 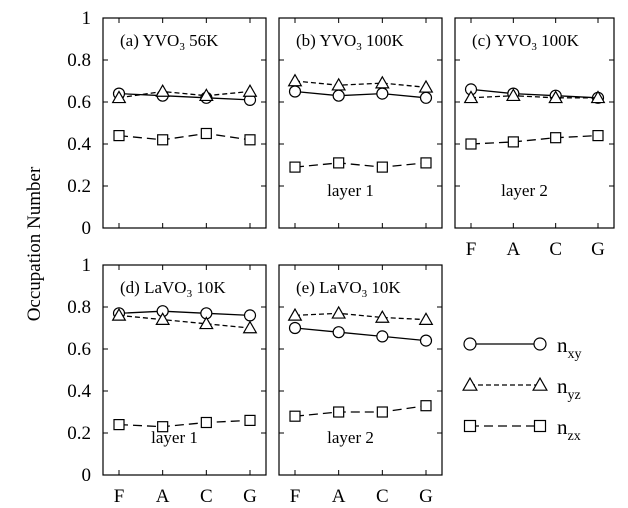 I want to click on legend-label: nzx, so click(x=569, y=429).